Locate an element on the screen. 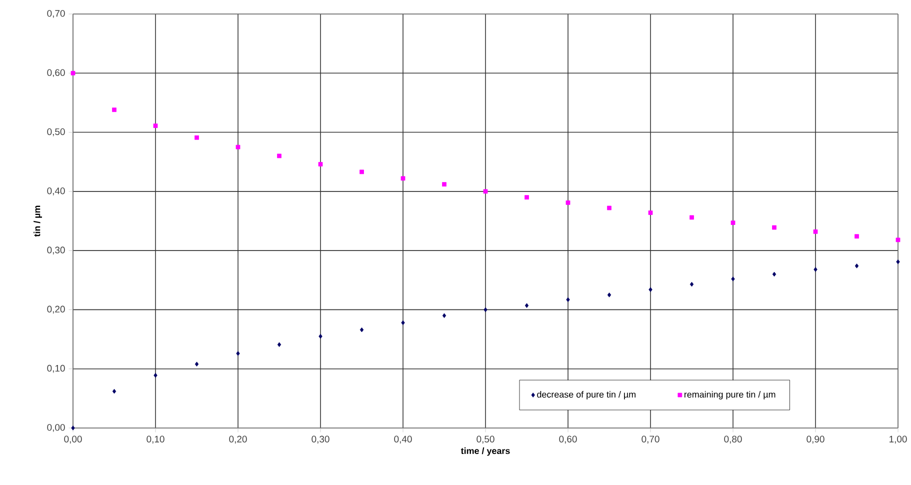 This screenshot has width=911, height=485. y-tick-label: 0,50 is located at coordinates (56, 132).